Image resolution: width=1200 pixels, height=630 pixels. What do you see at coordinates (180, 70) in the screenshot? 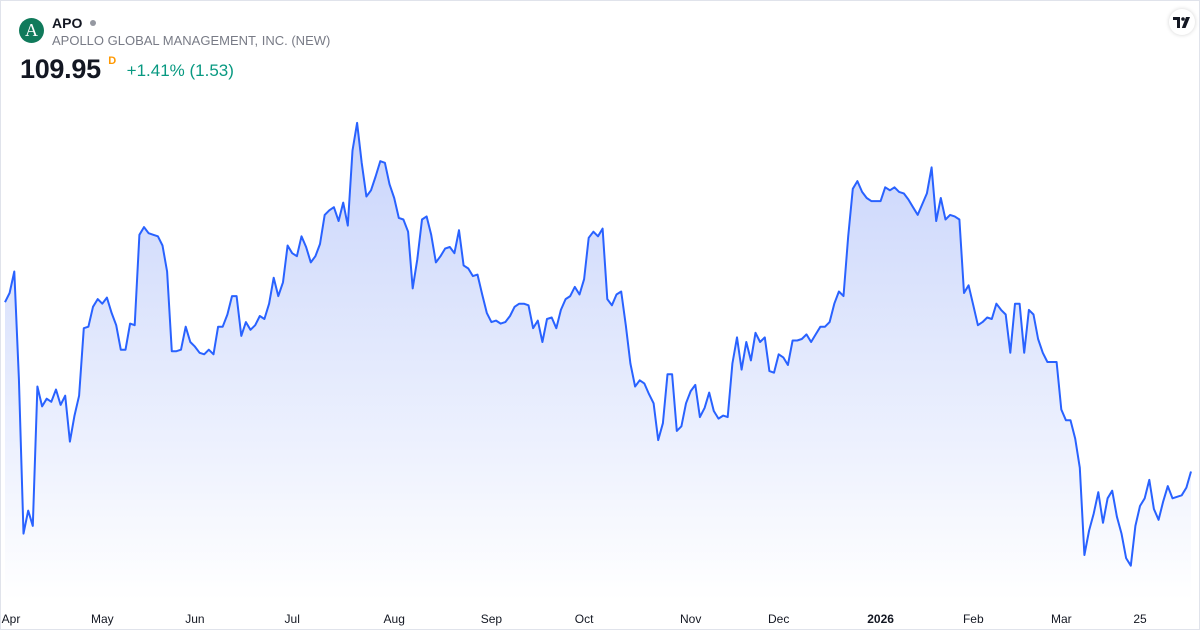
I see `price-change: +1.41% (1.53)` at bounding box center [180, 70].